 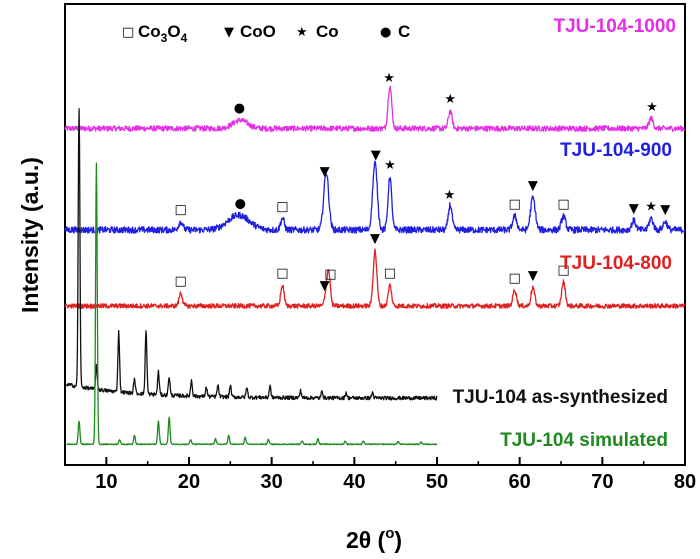 I want to click on series-label-tju-104-as-synthesized: TJU-104 as-synthesized, so click(x=560, y=397).